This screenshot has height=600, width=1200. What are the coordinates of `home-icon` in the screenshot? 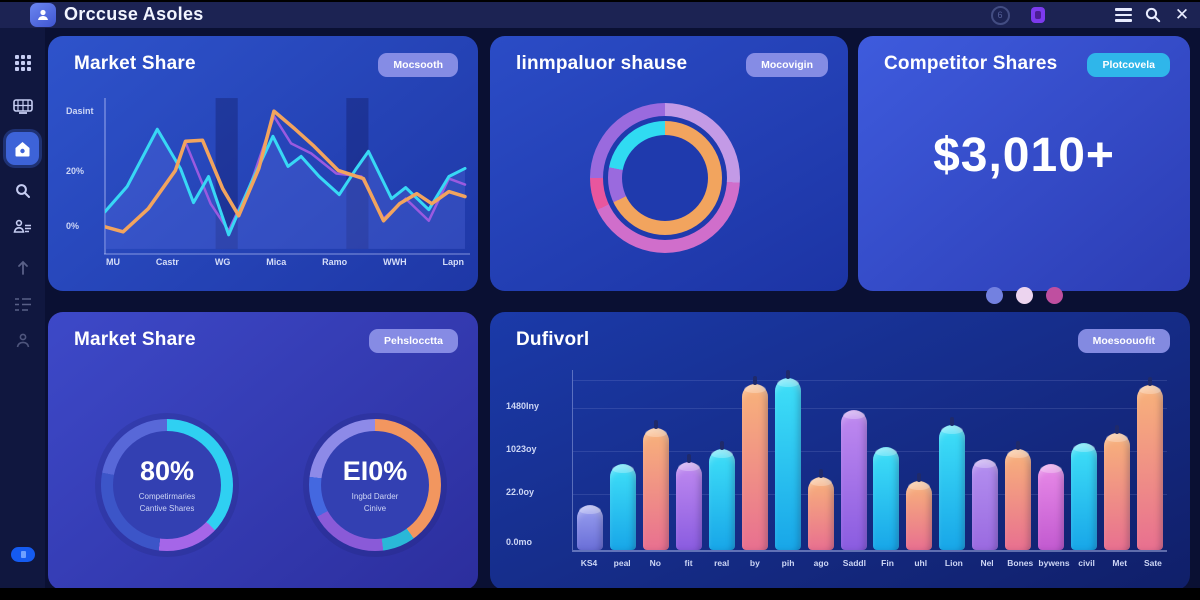 It's located at (22, 148).